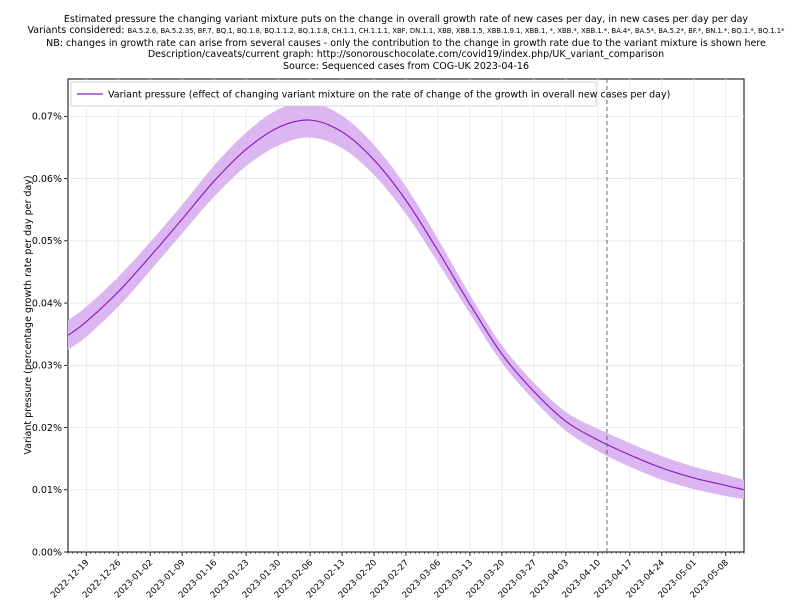 This screenshot has width=812, height=609. I want to click on y-tick-label: 0.01%, so click(47, 490).